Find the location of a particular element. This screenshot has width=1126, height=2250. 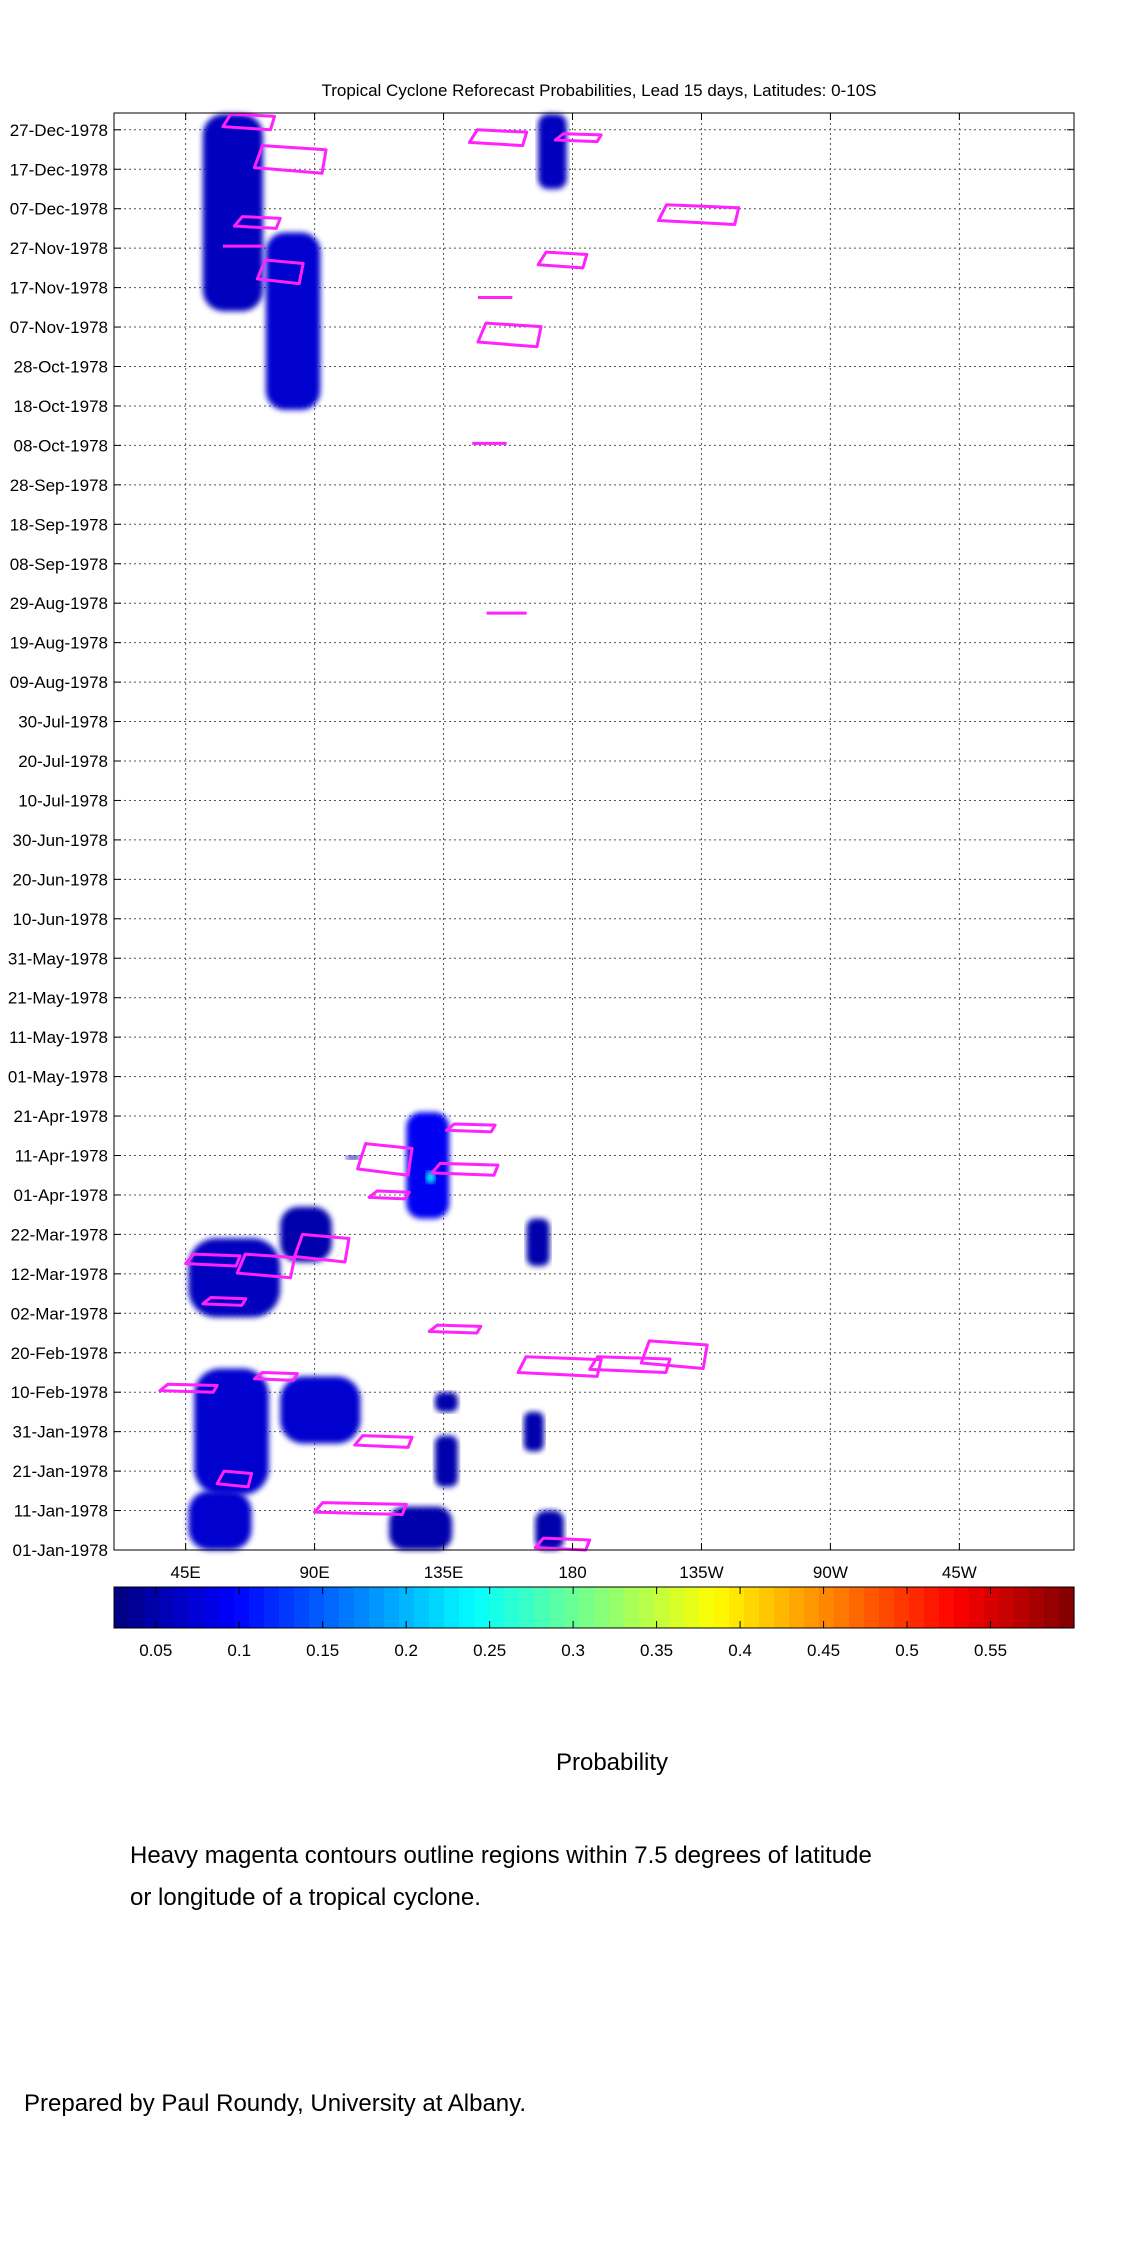

y-tick-label: 01-May-1978 is located at coordinates (58, 1077).